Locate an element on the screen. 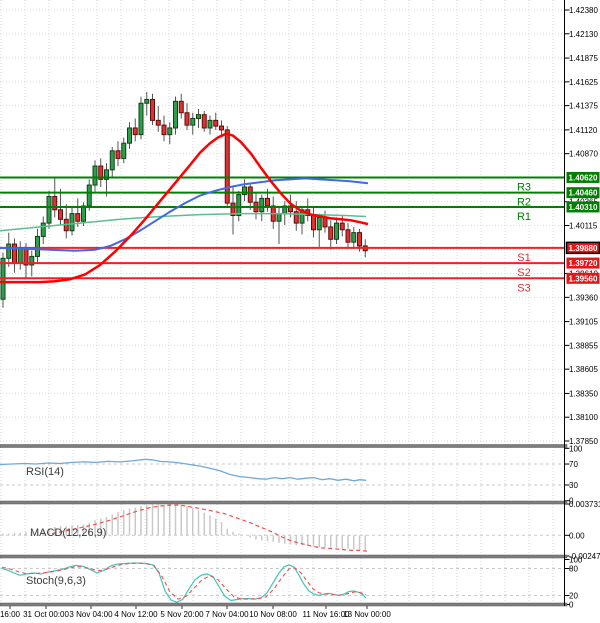 The height and width of the screenshot is (623, 600). time-tick-label: 31 Oct 00:00 is located at coordinates (46, 614).